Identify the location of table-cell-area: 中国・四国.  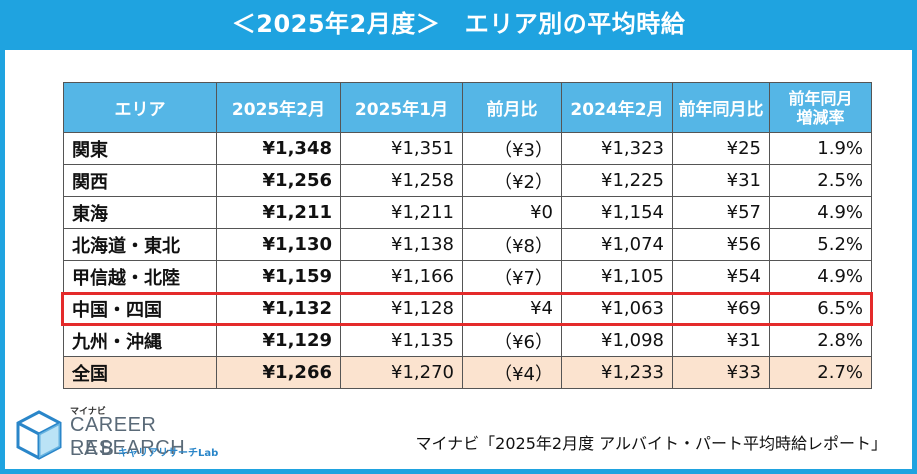
(140, 308).